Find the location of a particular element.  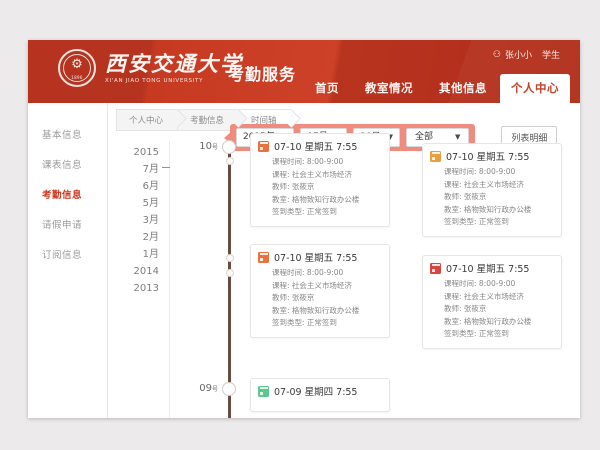

brand-text: 西安交通大学 XI'AN JIAO TONG UNIVERSITY is located at coordinates (174, 68).